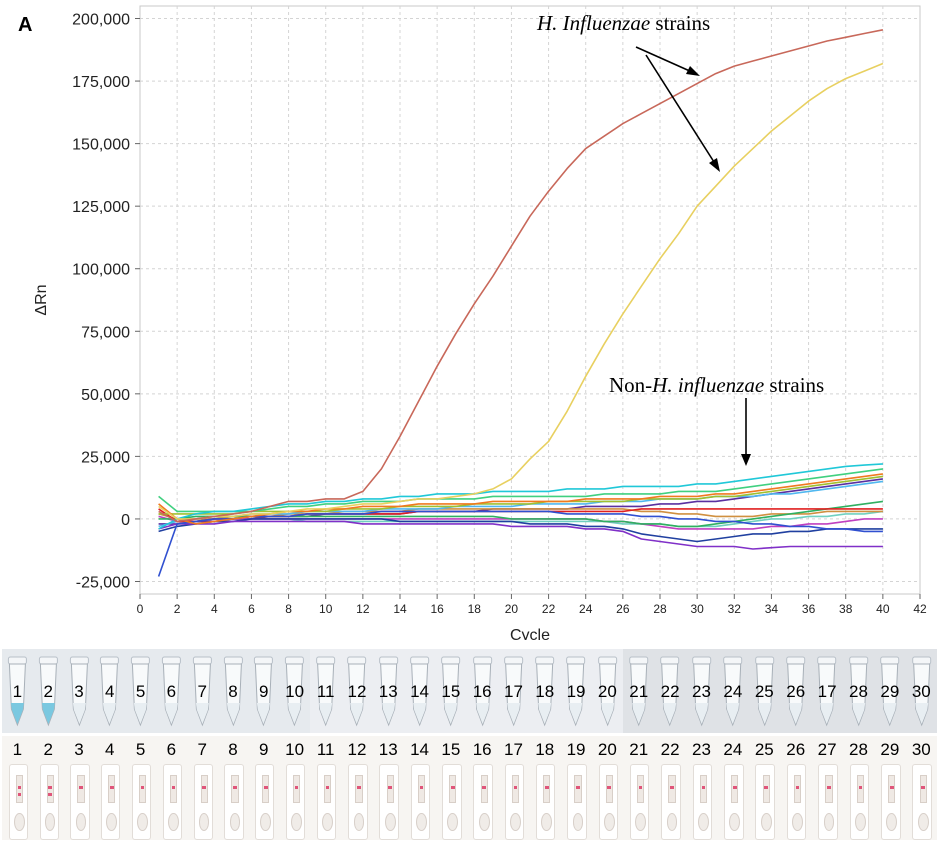 Image resolution: width=939 pixels, height=842 pixels. What do you see at coordinates (326, 609) in the screenshot?
I see `x-tick-label: 10` at bounding box center [326, 609].